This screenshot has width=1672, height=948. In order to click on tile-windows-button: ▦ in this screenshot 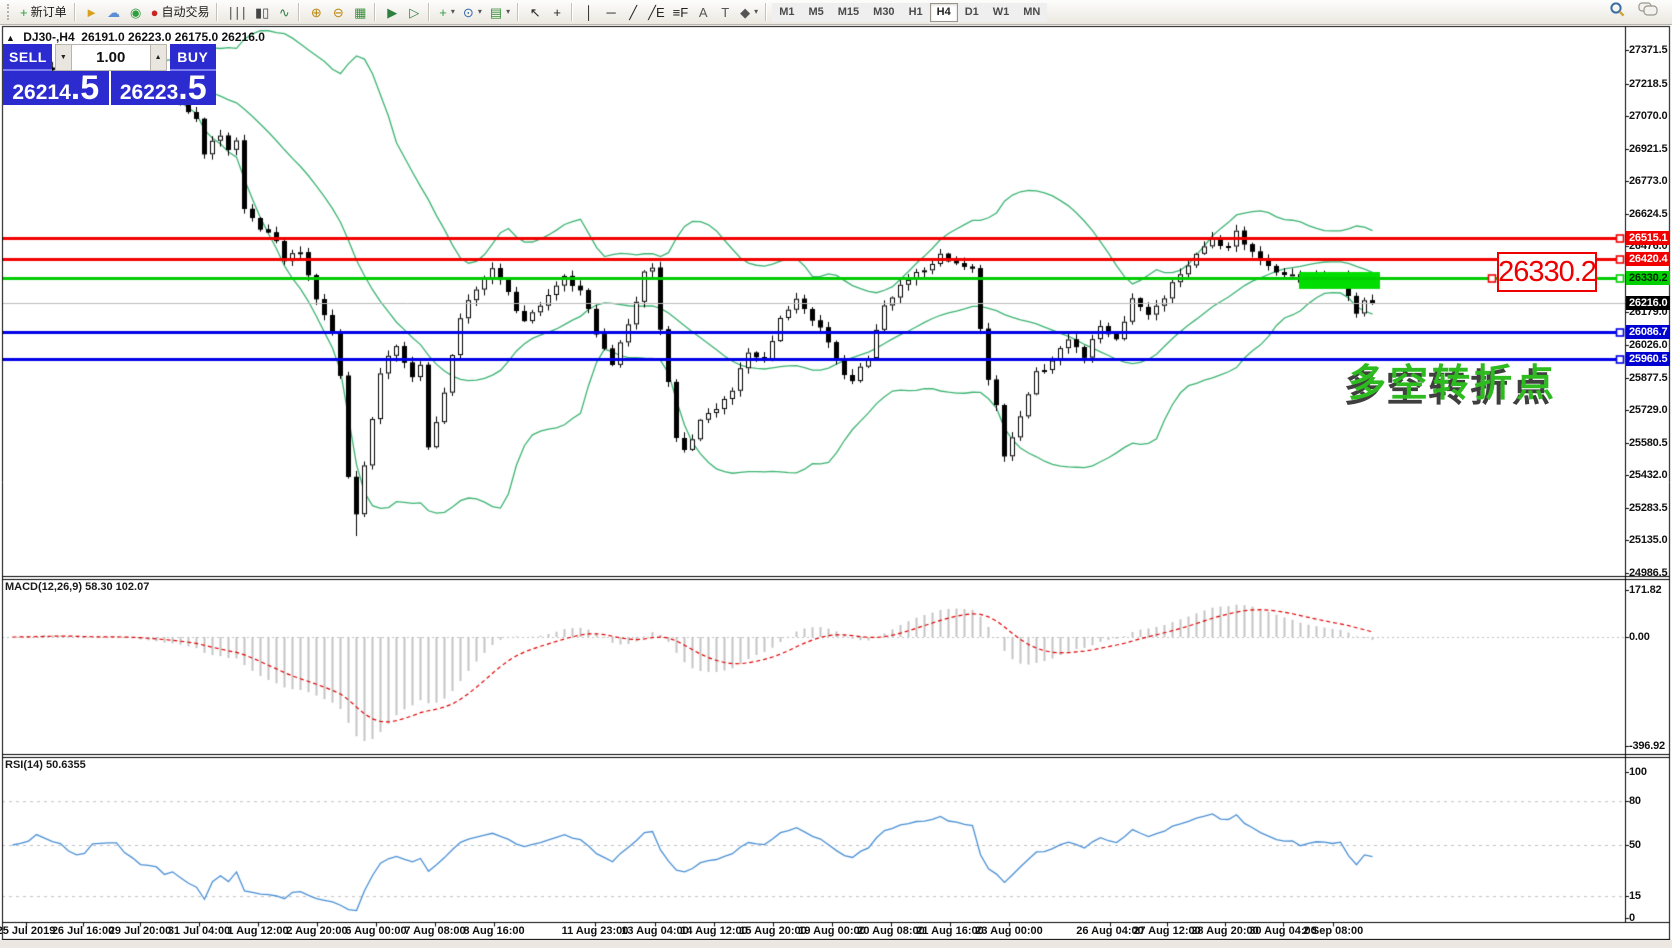, I will do `click(360, 12)`.